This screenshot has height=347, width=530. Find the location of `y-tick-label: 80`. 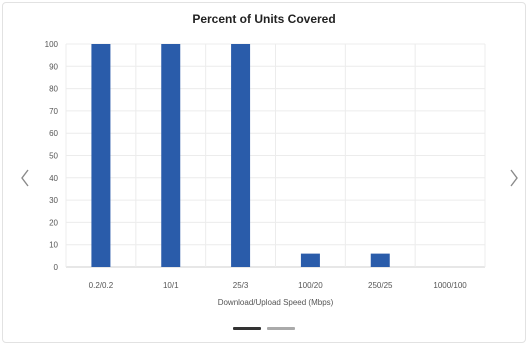

y-tick-label: 80 is located at coordinates (53, 89).